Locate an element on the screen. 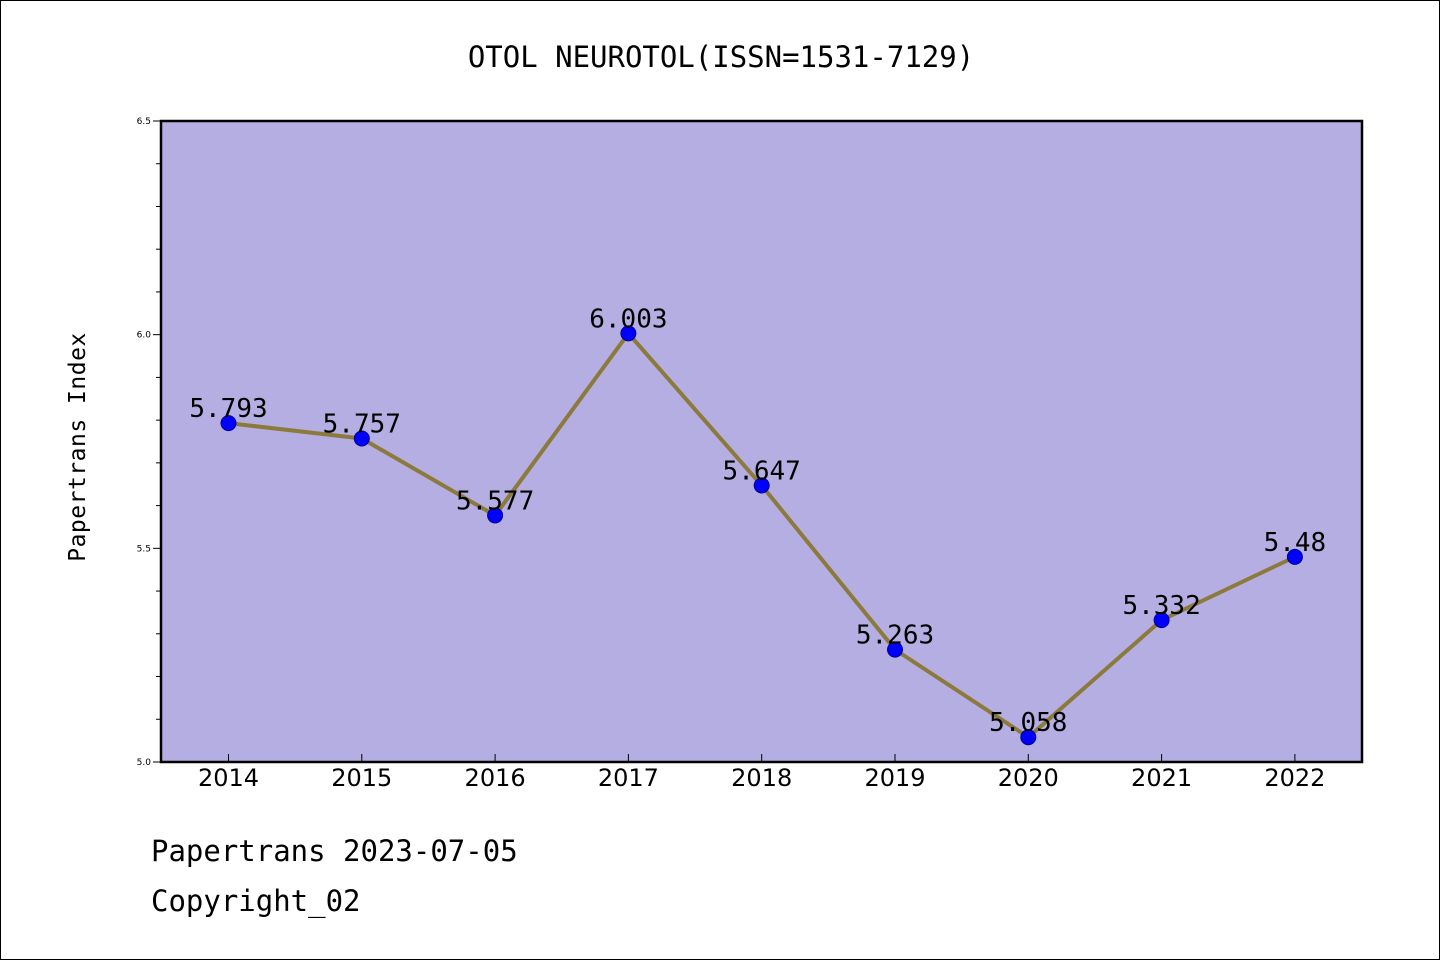  y-tick-label: 6.0 is located at coordinates (144, 336).